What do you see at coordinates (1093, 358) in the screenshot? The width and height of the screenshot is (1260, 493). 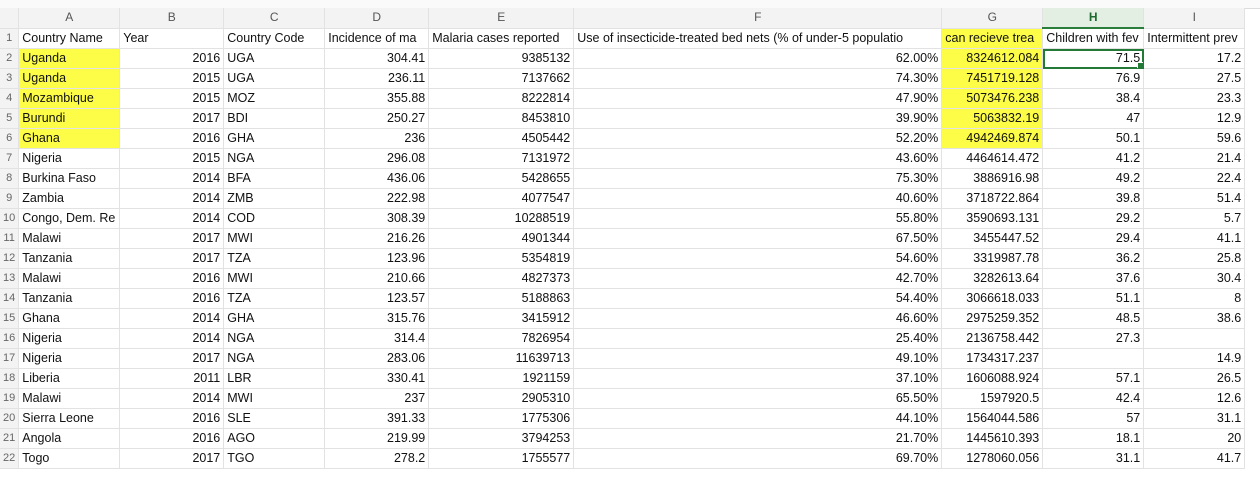 I see `cell-h` at bounding box center [1093, 358].